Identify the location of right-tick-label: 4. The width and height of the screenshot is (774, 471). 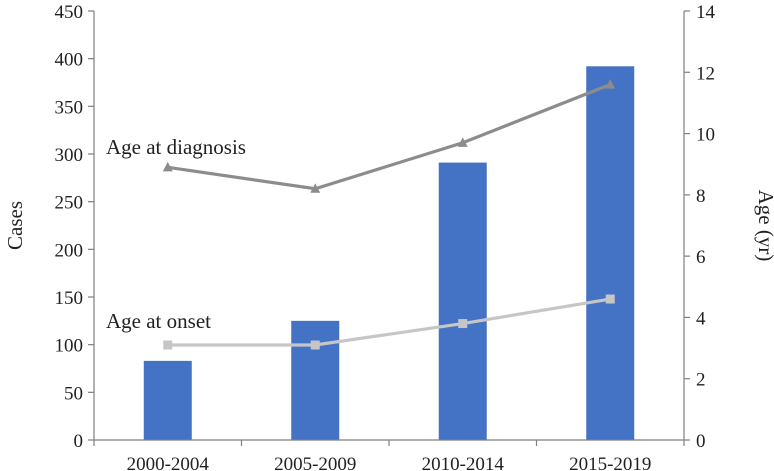
(701, 318).